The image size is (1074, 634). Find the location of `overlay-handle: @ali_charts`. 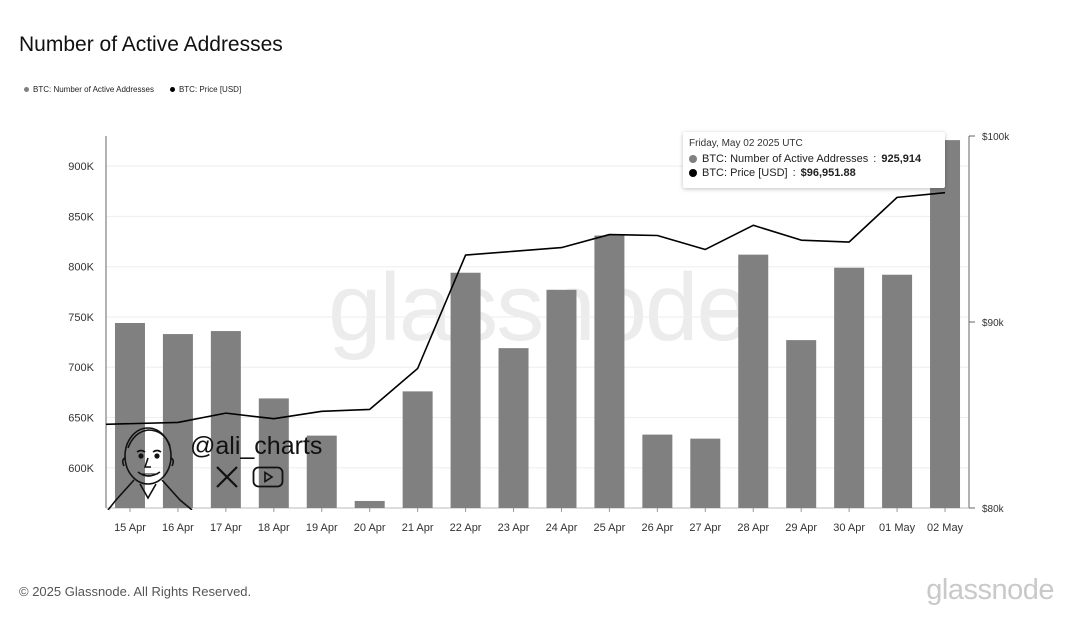

overlay-handle: @ali_charts is located at coordinates (256, 446).